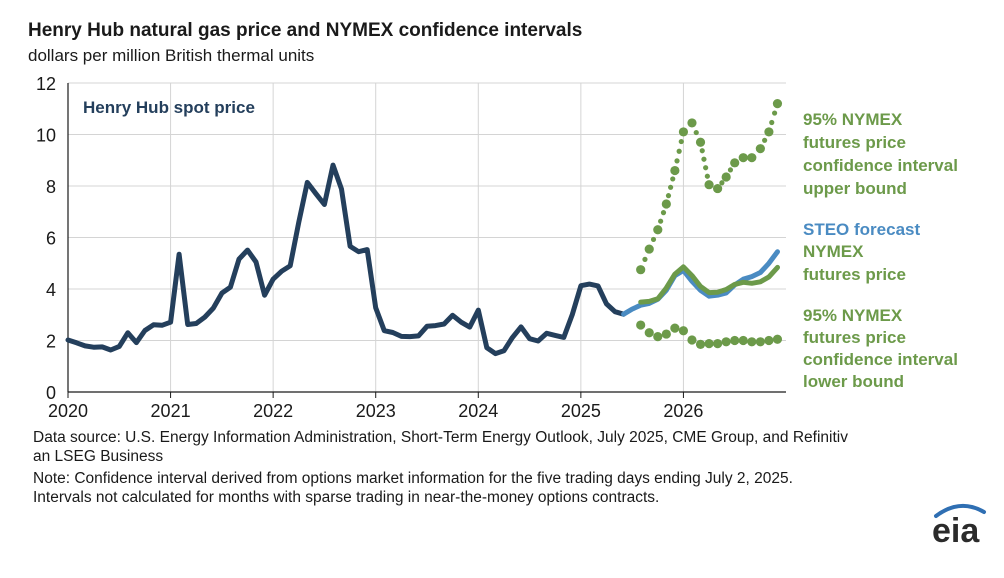 The image size is (1004, 578). Describe the element at coordinates (46, 136) in the screenshot. I see `y-tick-label: 10` at that location.